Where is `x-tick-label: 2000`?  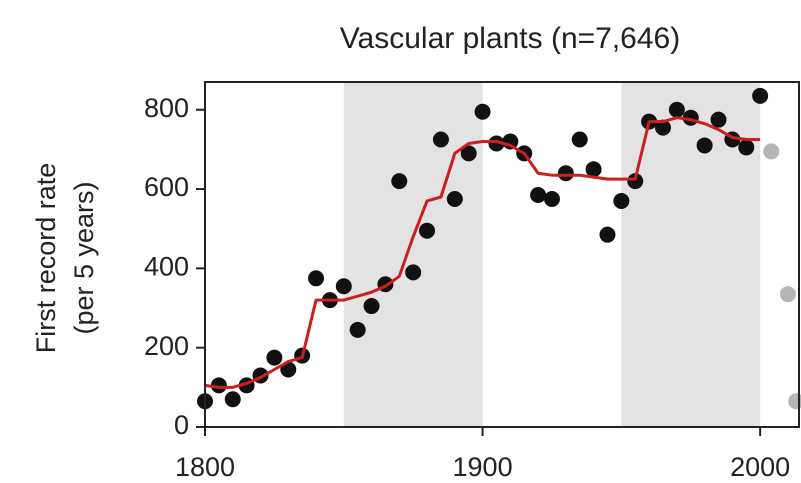
x-tick-label: 2000 is located at coordinates (760, 467).